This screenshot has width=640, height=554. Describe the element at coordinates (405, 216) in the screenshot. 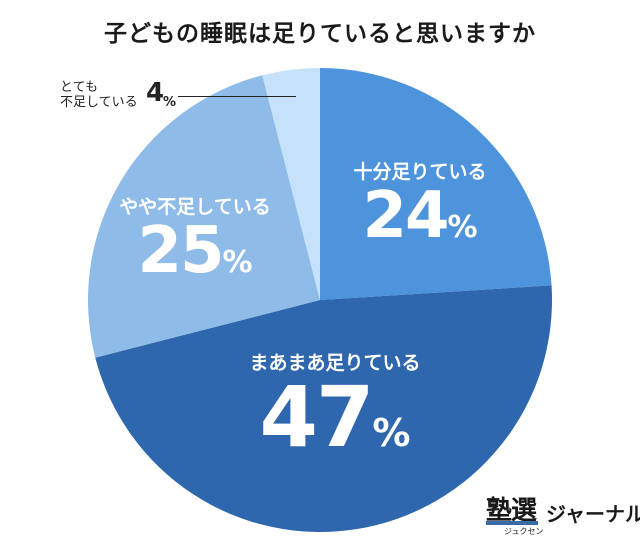

I see `slice-value: 24` at that location.